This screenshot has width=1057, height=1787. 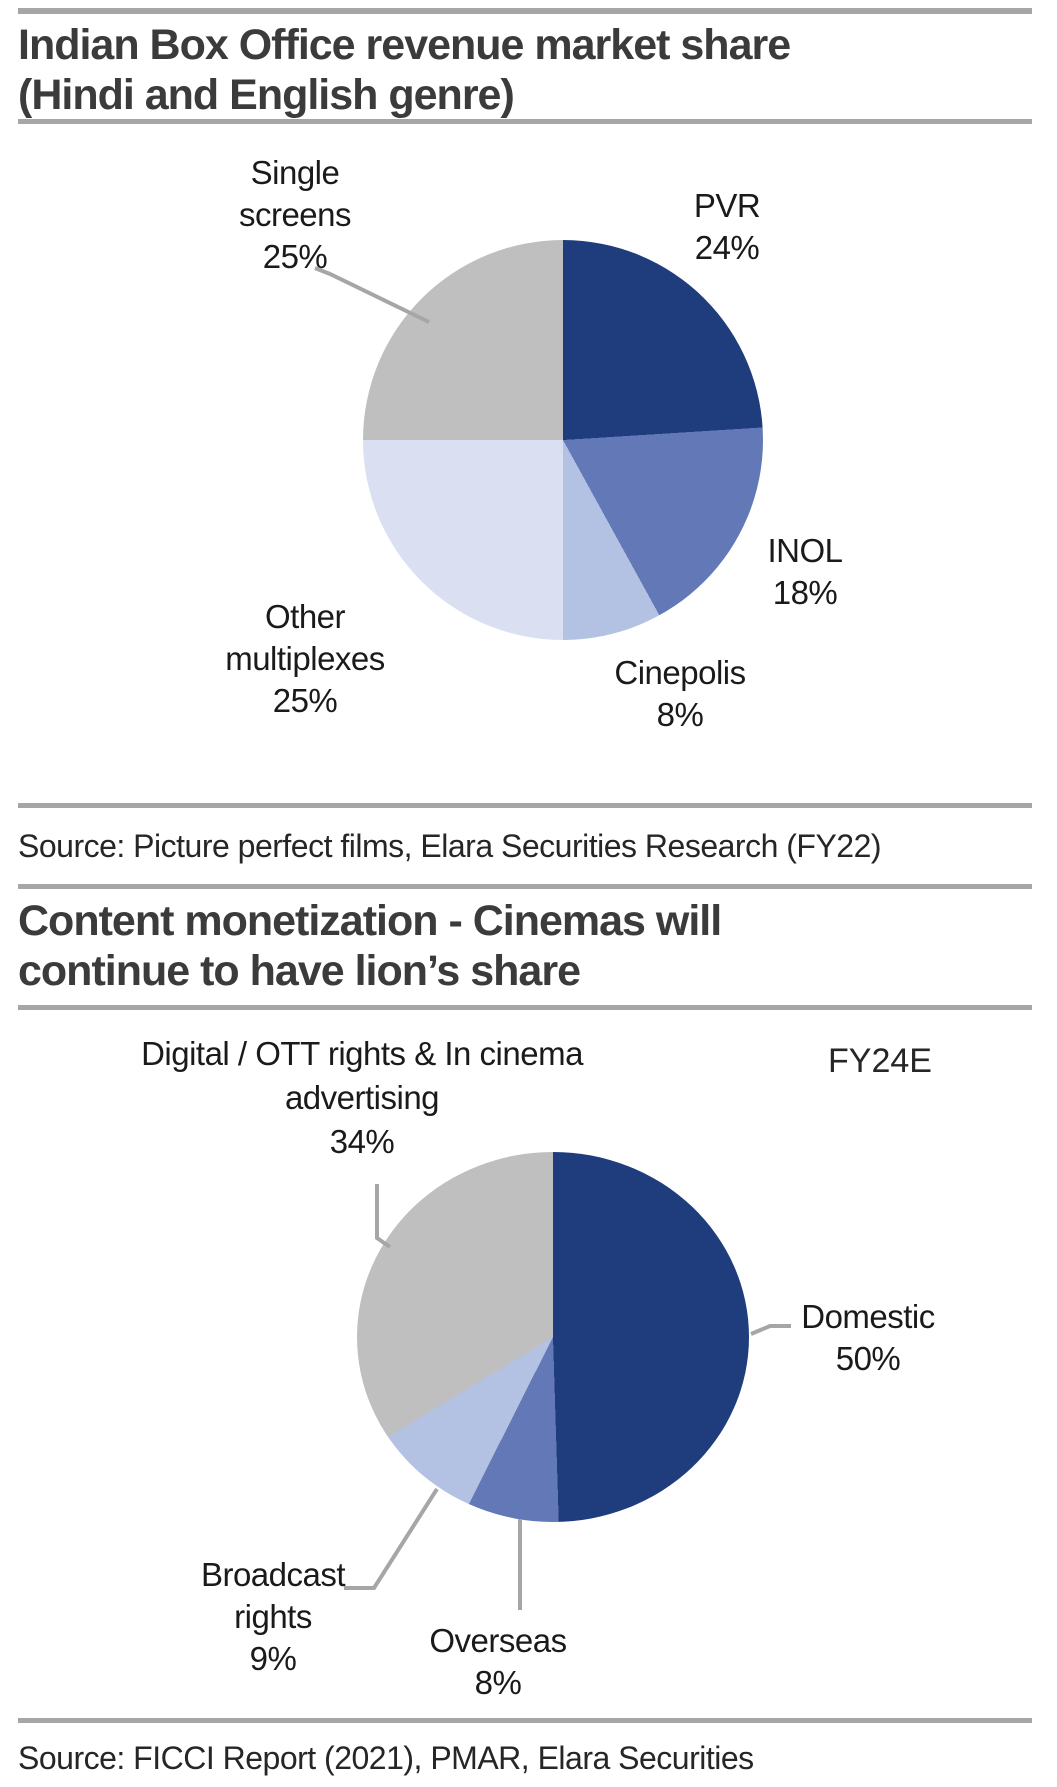 What do you see at coordinates (880, 1061) in the screenshot?
I see `chart2-period-label: FY24E` at bounding box center [880, 1061].